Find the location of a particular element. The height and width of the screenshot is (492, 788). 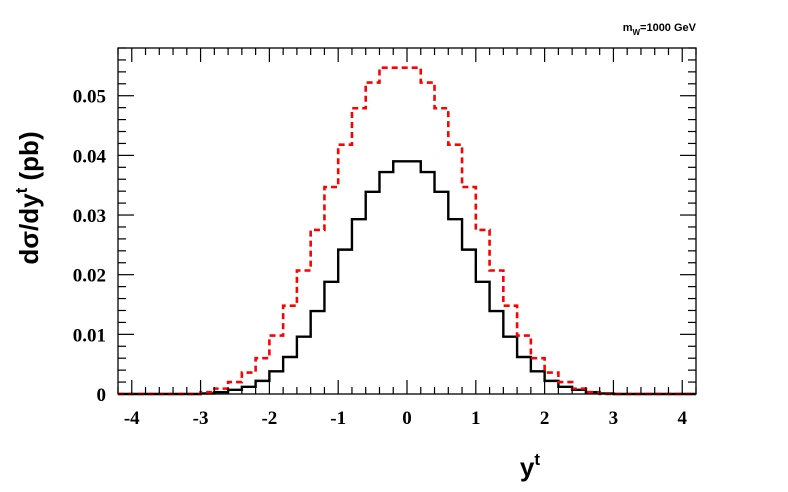

y-tick-label: 0.02 is located at coordinates (89, 276).